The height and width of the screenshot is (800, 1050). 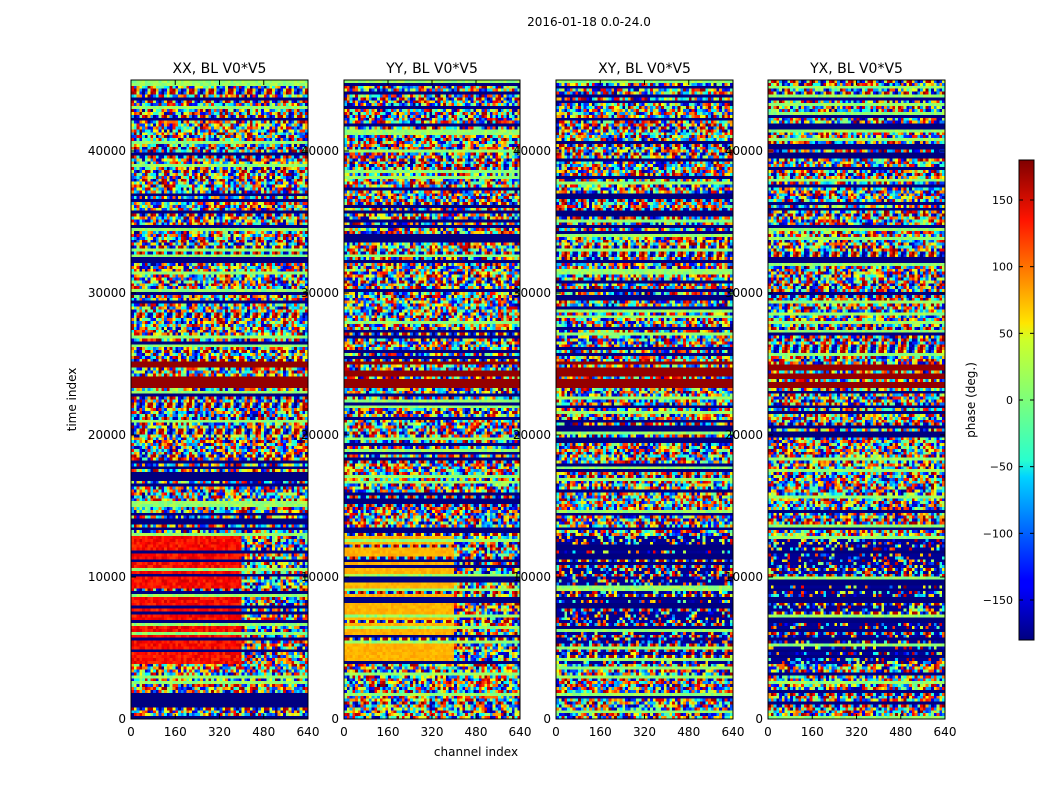 I want to click on panel-title: XX, BL V0*V5, so click(x=220, y=69).